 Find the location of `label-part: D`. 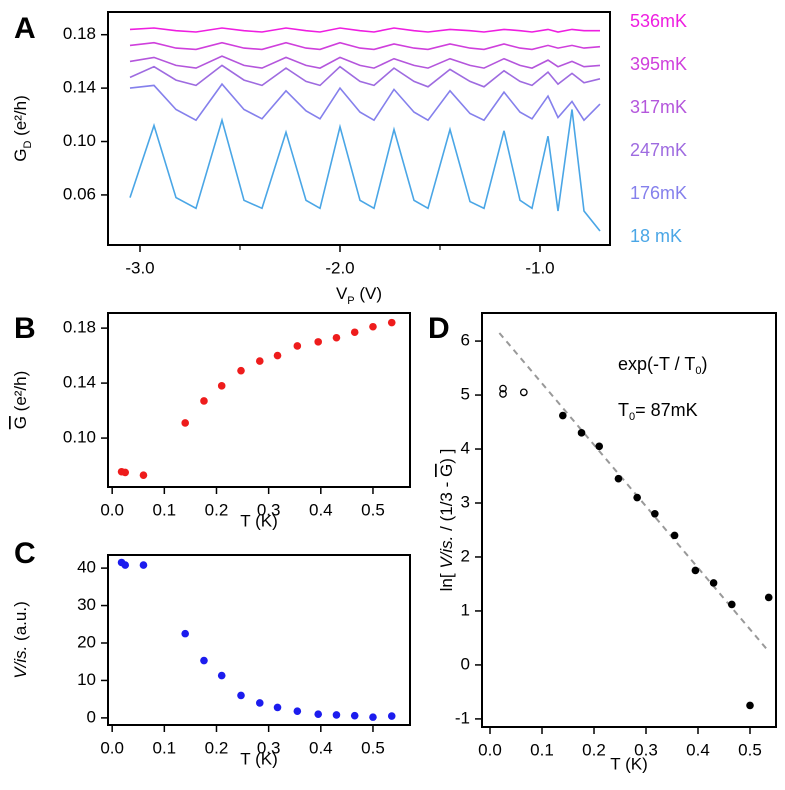

label-part: D is located at coordinates (28, 145).